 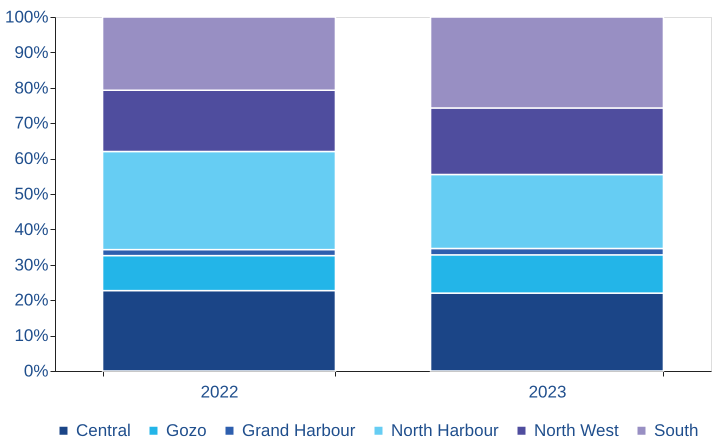 I want to click on y-tick-label: 60%, so click(x=31, y=158).